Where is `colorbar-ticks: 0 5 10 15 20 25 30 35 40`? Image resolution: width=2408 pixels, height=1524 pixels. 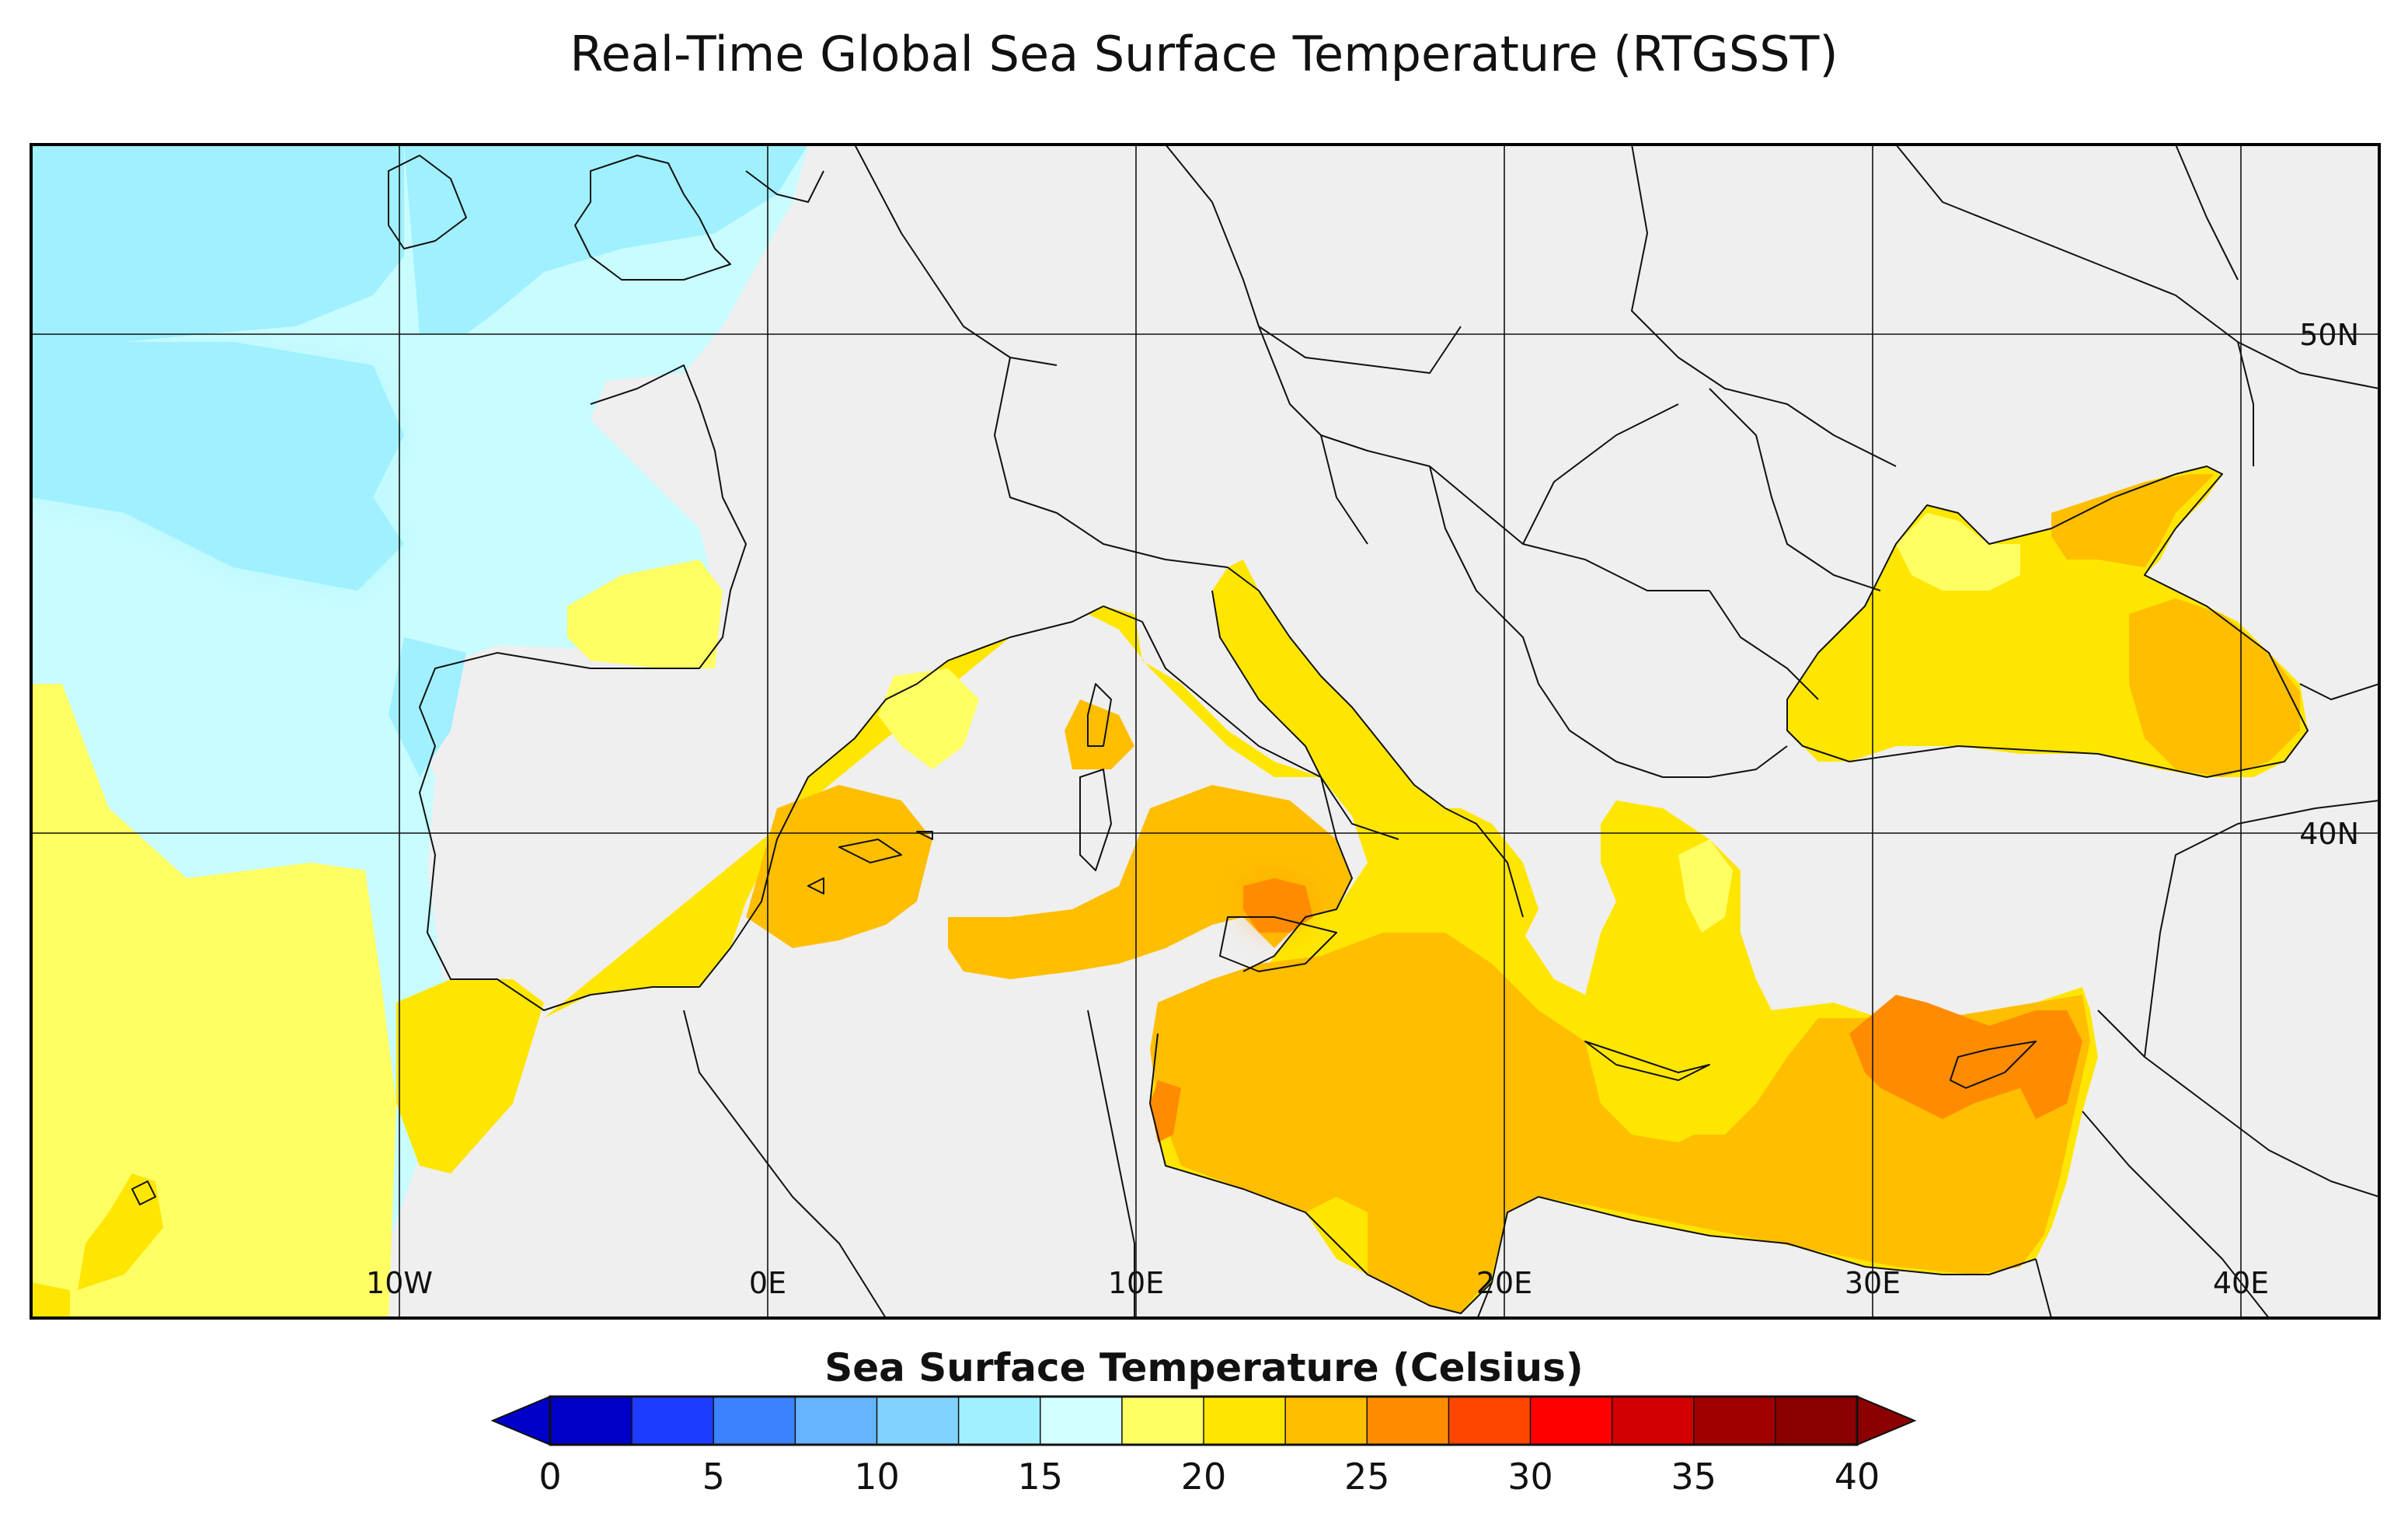 colorbar-ticks: 0 5 10 15 20 25 30 35 40 is located at coordinates (1209, 1477).